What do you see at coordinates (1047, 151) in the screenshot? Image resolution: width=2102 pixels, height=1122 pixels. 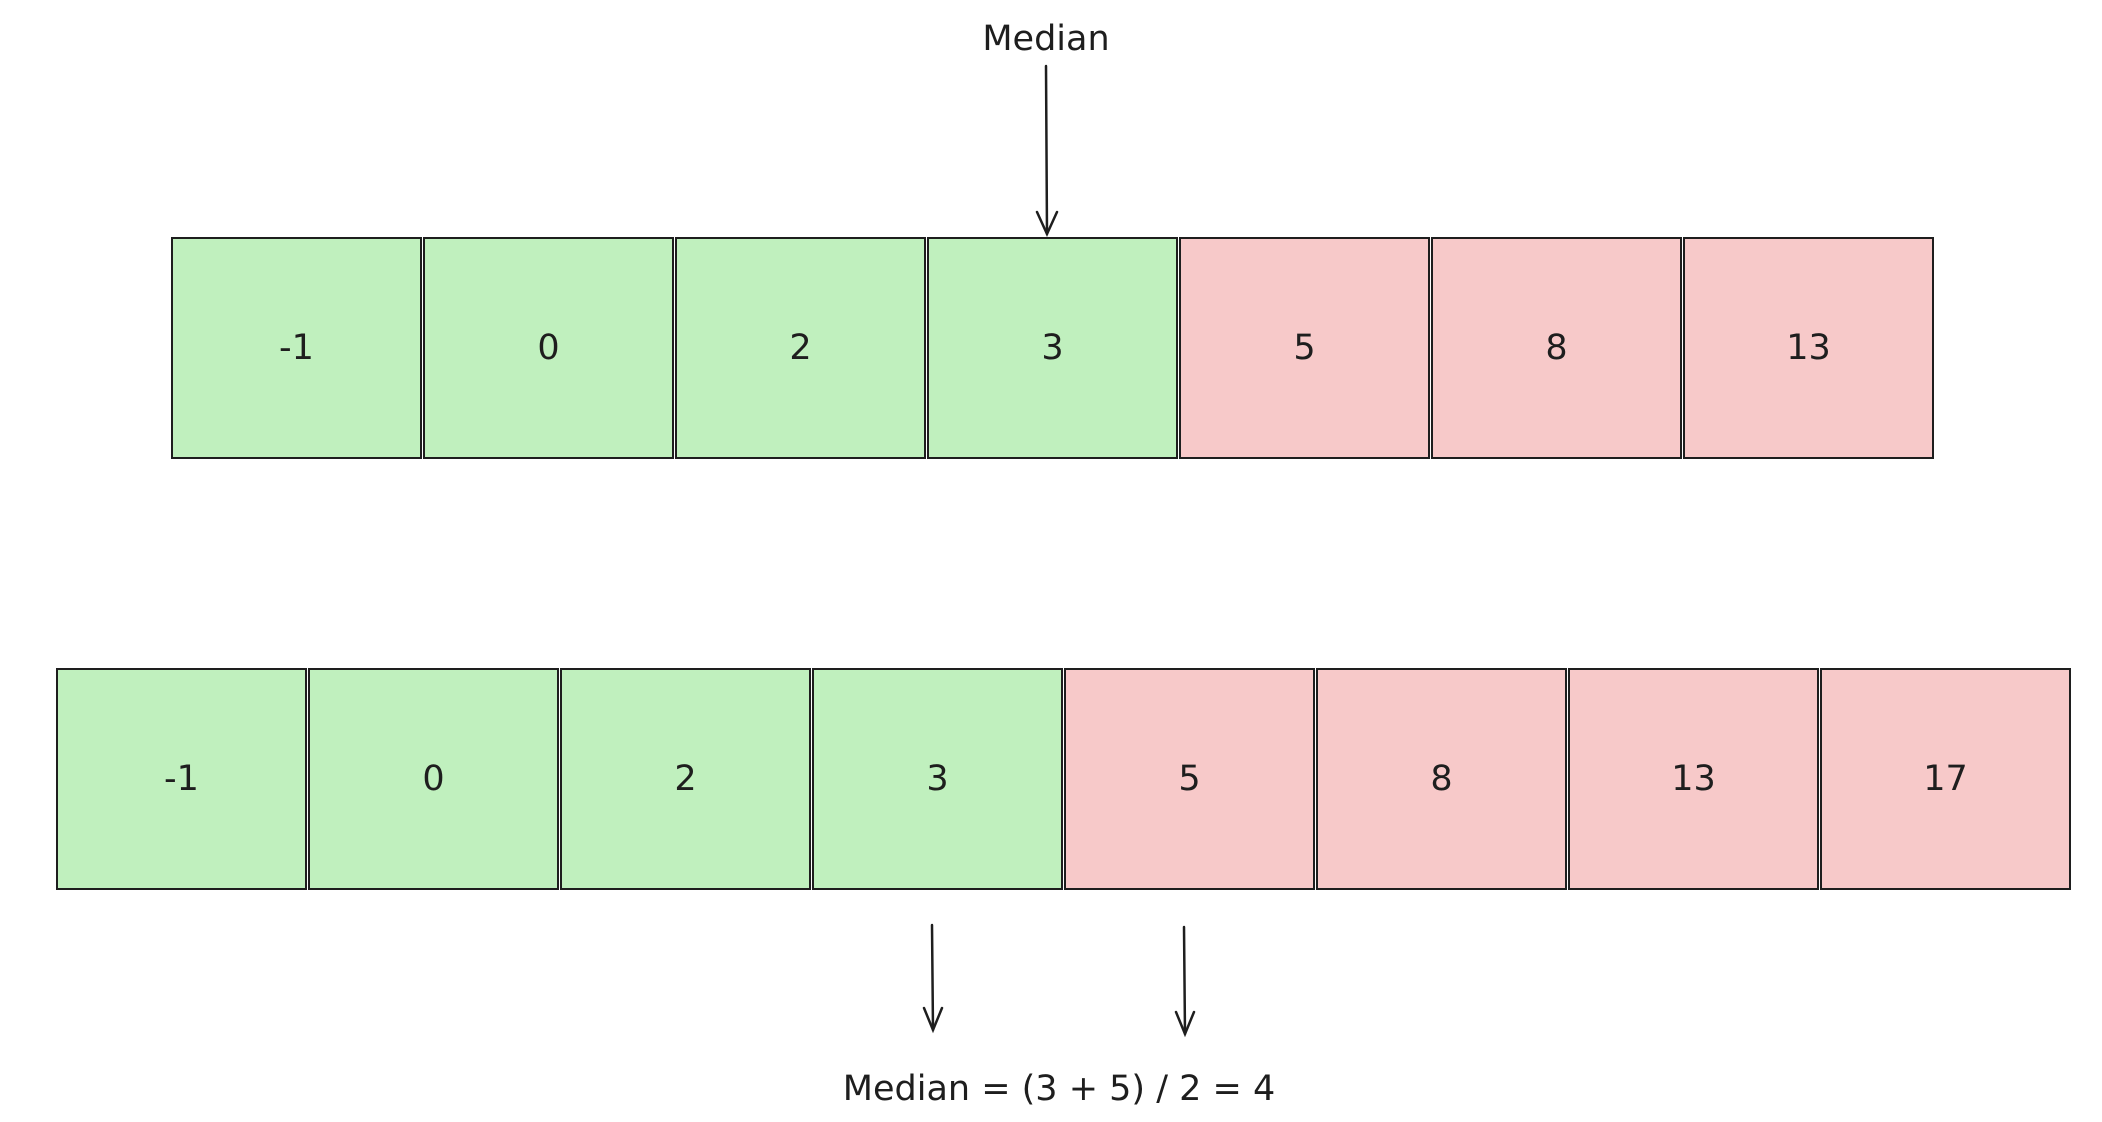 I see `top-median-arrow` at bounding box center [1047, 151].